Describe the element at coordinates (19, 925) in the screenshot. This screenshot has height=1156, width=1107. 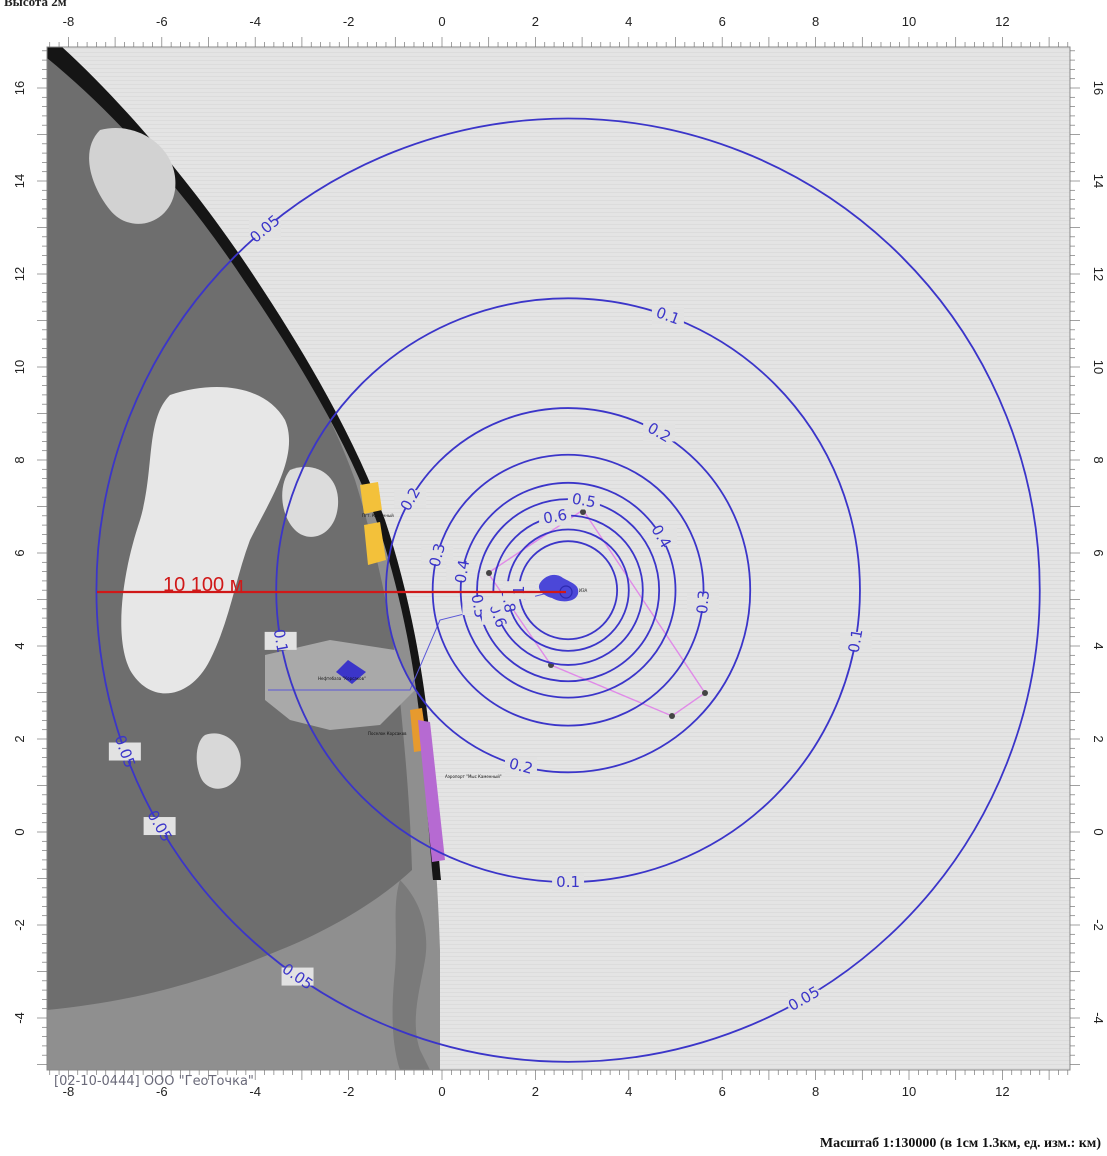
I see `y-tick-label-left: -2` at that location.